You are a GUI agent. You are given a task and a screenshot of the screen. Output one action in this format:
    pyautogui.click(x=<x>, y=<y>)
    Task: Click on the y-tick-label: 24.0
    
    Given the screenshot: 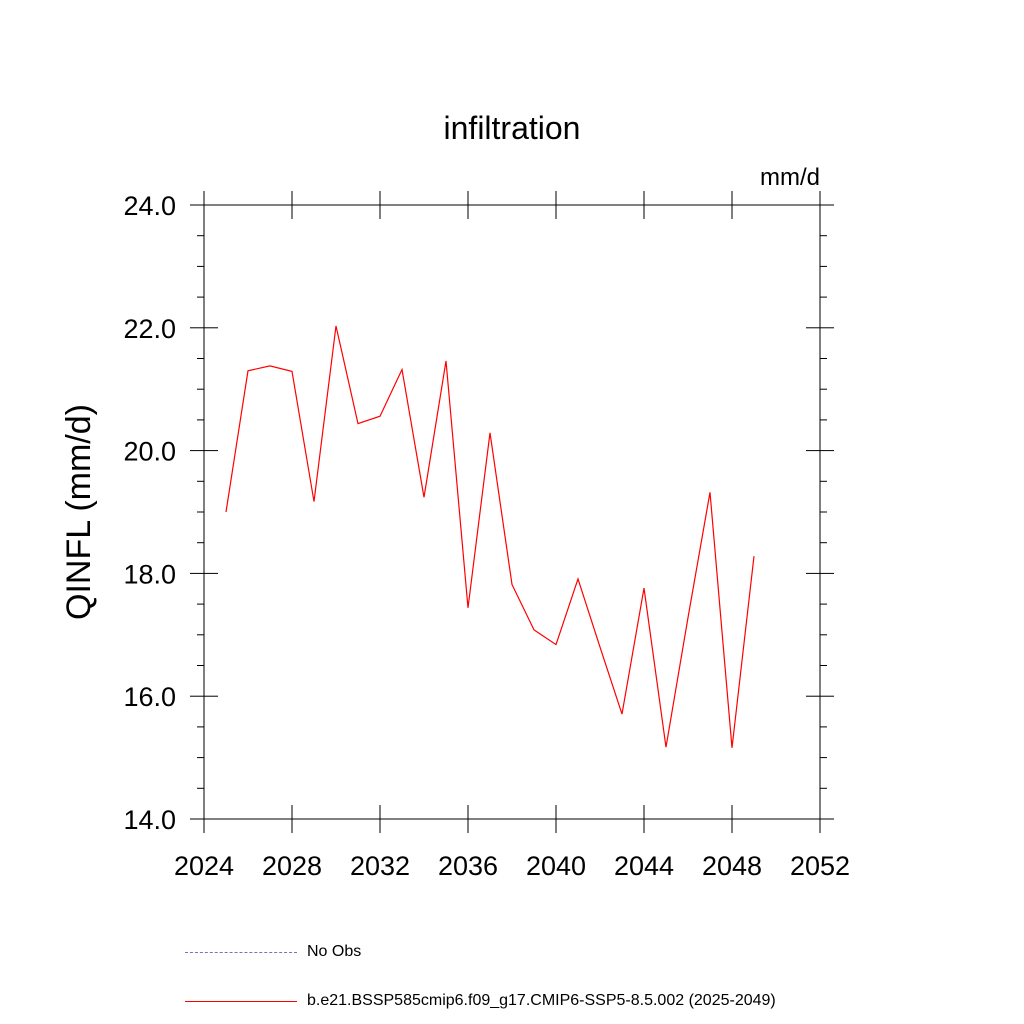 What is the action you would take?
    pyautogui.click(x=149, y=206)
    